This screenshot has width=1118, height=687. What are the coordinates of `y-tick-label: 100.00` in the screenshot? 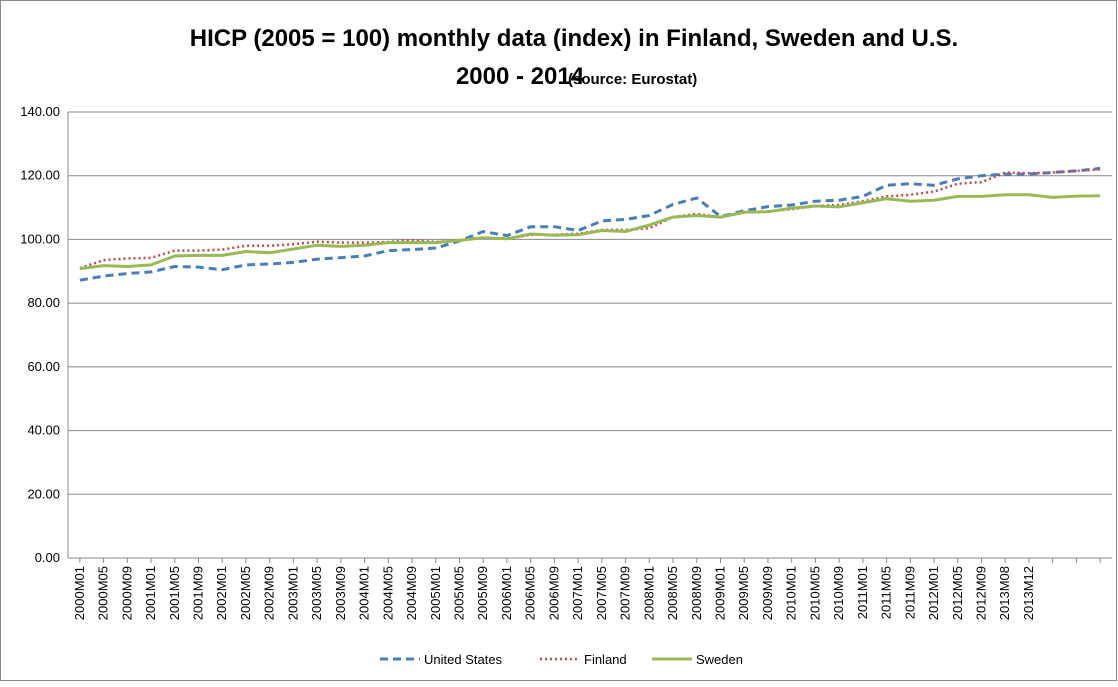 It's located at (40, 238).